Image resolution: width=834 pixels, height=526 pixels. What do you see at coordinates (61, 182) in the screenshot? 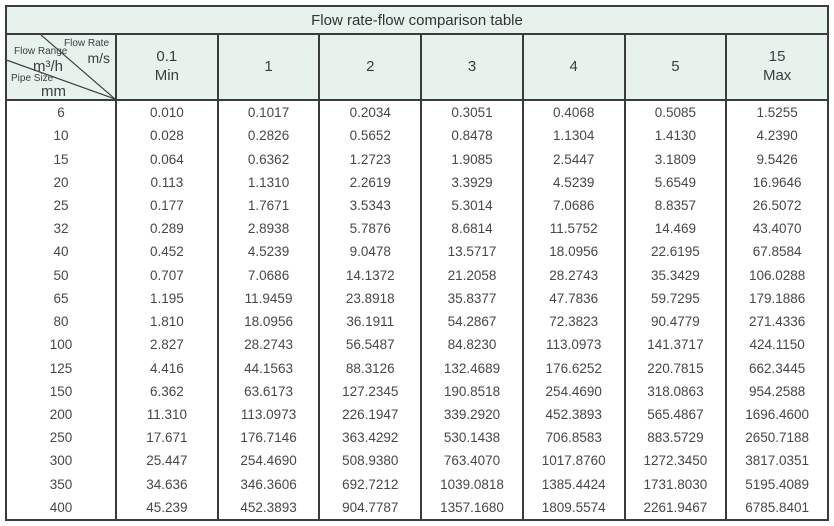
I see `pipe-size-cell: 20` at bounding box center [61, 182].